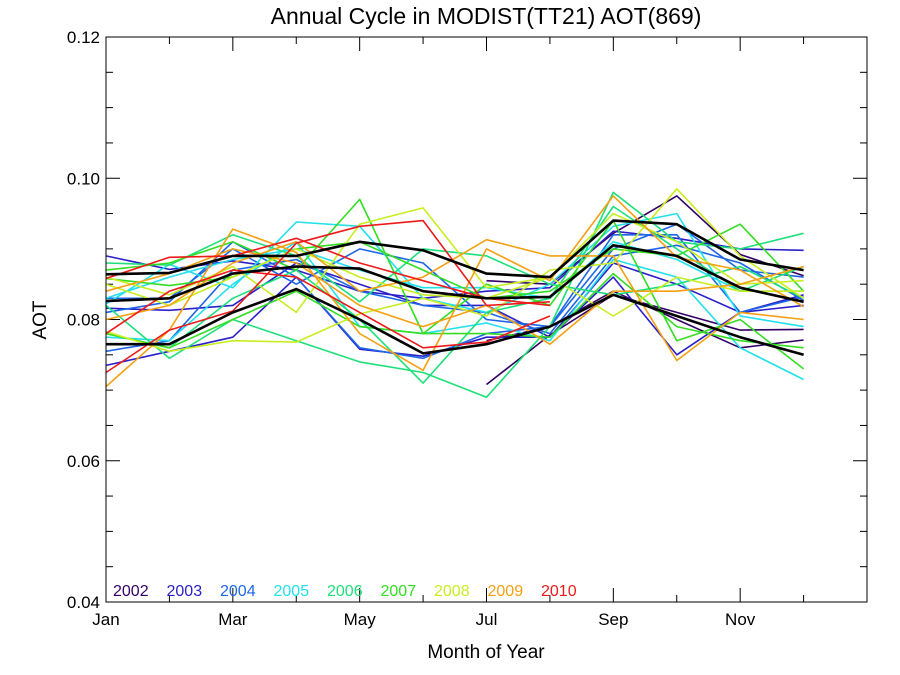 This screenshot has height=675, width=900. What do you see at coordinates (559, 591) in the screenshot?
I see `legend-entry-2010: 2010` at bounding box center [559, 591].